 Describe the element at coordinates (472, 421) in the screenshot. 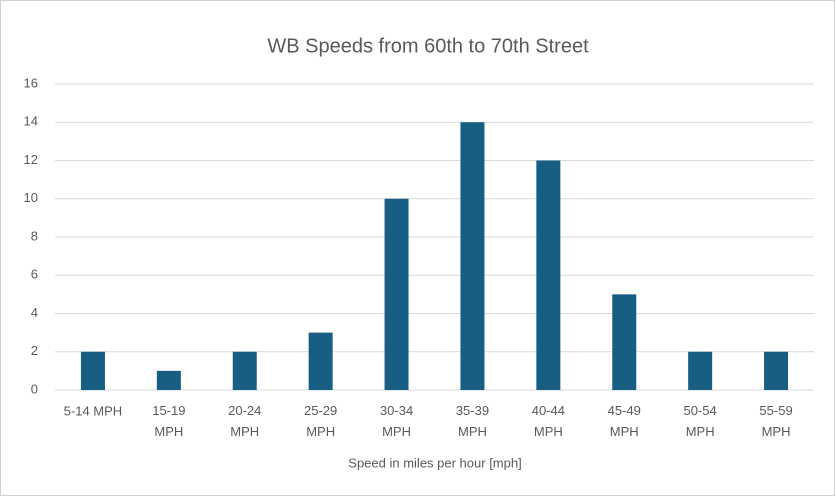

I see `x-tick-label: 35-39 MPH` at that location.